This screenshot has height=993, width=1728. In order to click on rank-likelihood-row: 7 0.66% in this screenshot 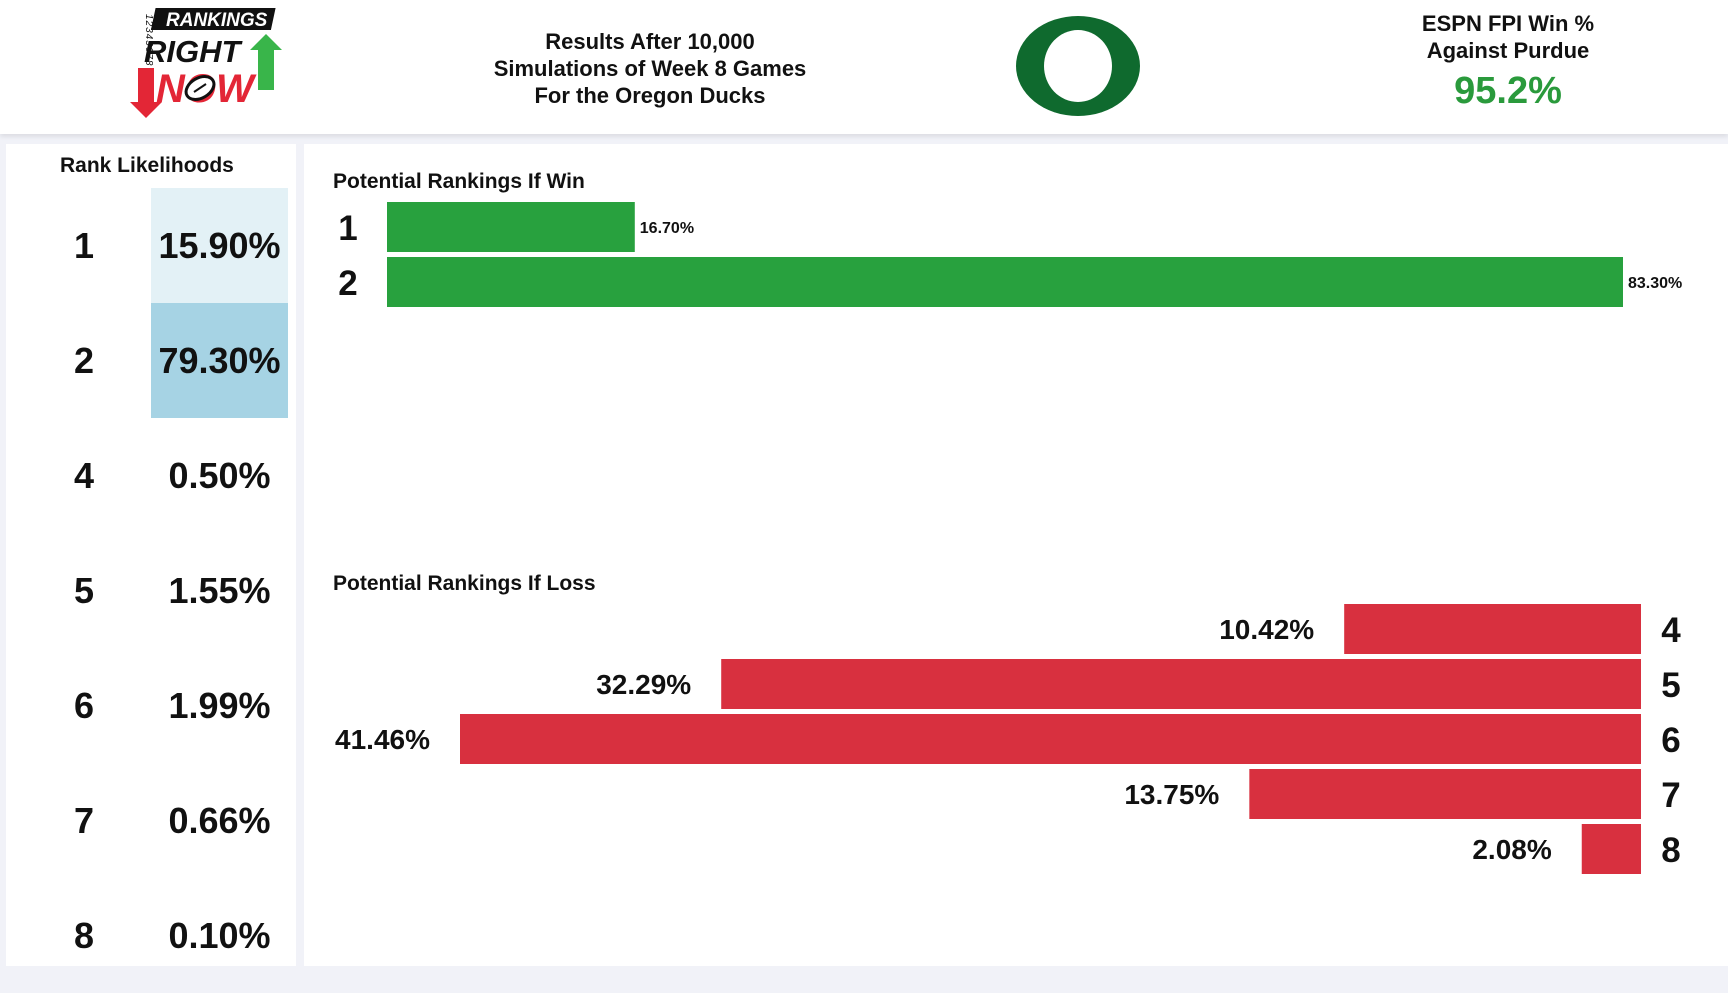, I will do `click(151, 820)`.